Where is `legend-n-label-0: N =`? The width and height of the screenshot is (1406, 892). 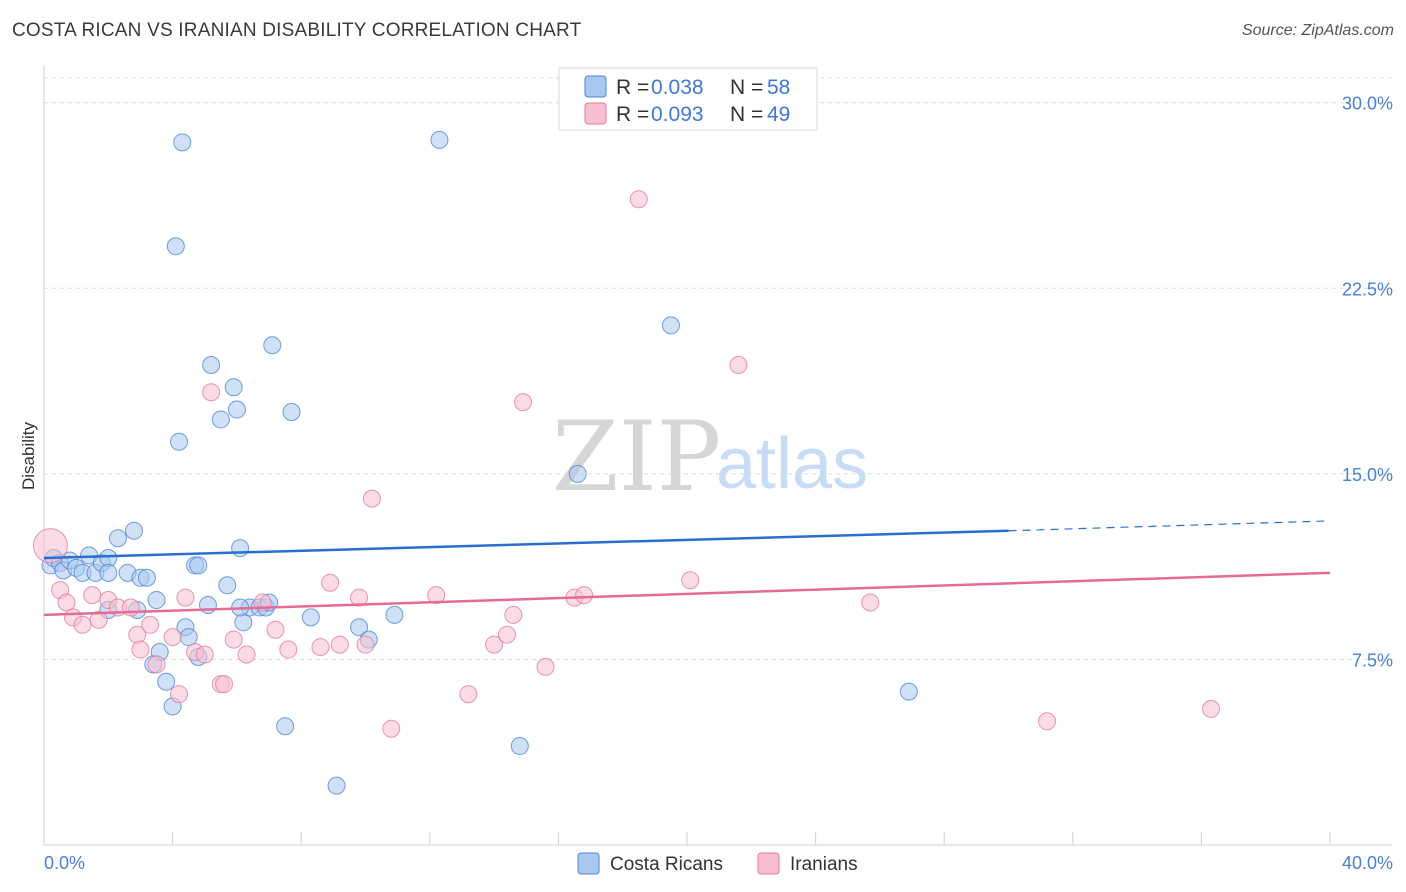 legend-n-label-0: N = is located at coordinates (746, 87).